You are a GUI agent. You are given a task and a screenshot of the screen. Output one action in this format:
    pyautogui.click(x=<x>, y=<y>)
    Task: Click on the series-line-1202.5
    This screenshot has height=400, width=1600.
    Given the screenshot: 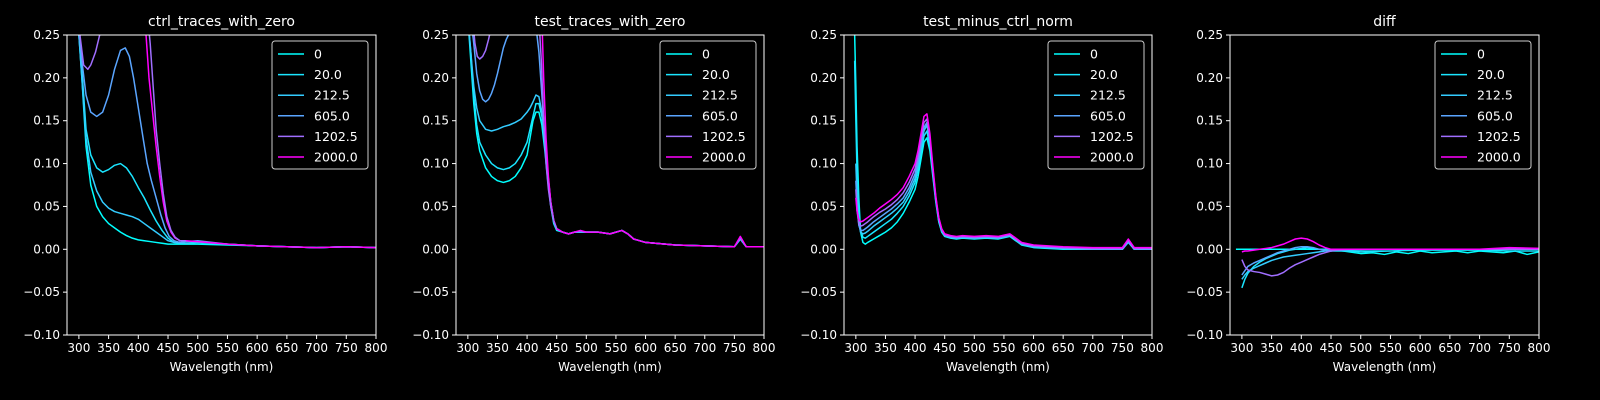 What is the action you would take?
    pyautogui.click(x=90, y=53)
    